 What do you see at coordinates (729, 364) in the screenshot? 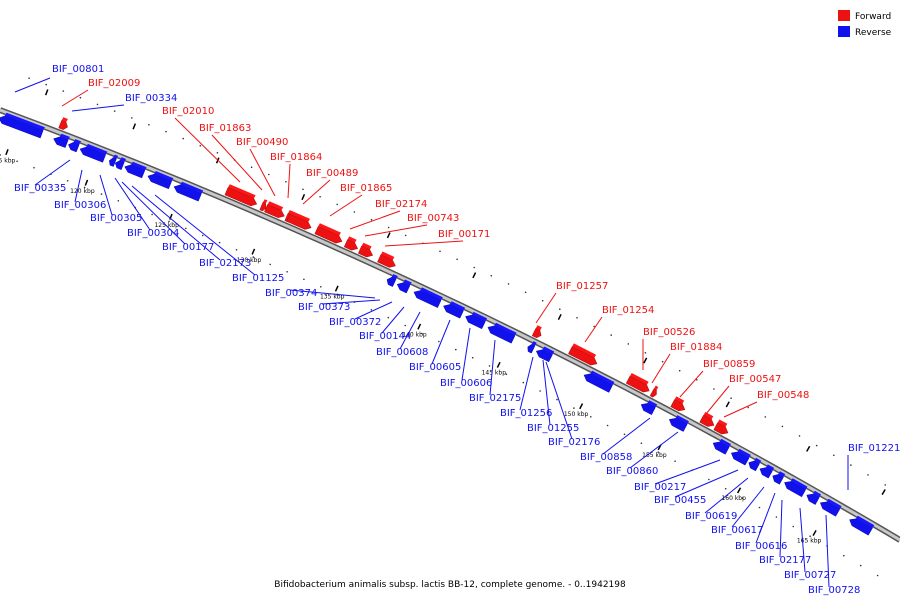
I see `gene-label: BIF_00859` at bounding box center [729, 364].